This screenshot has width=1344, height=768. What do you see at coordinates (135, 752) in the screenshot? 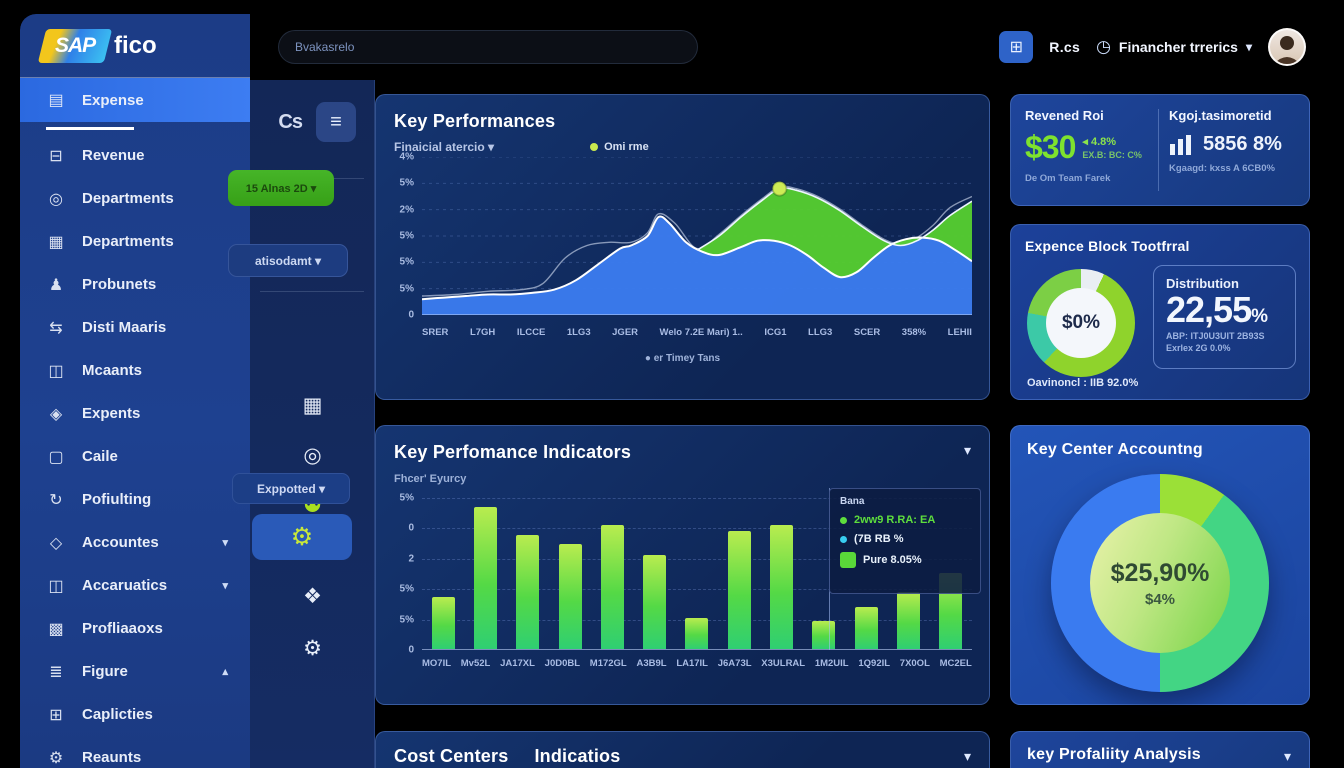
I see `sidebar-item-reaunts: ⚙ Reaunts` at bounding box center [135, 752].